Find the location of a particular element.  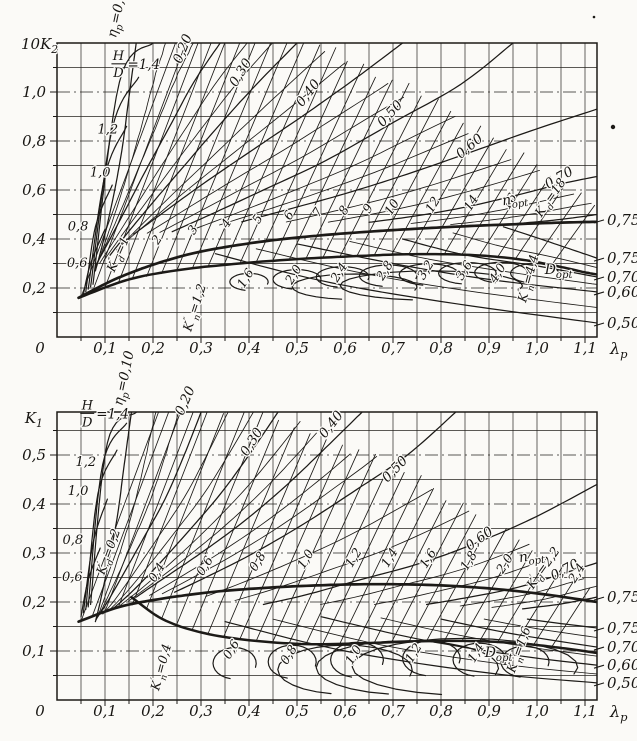

y-tick-label: 0,4 is located at coordinates (34, 239).